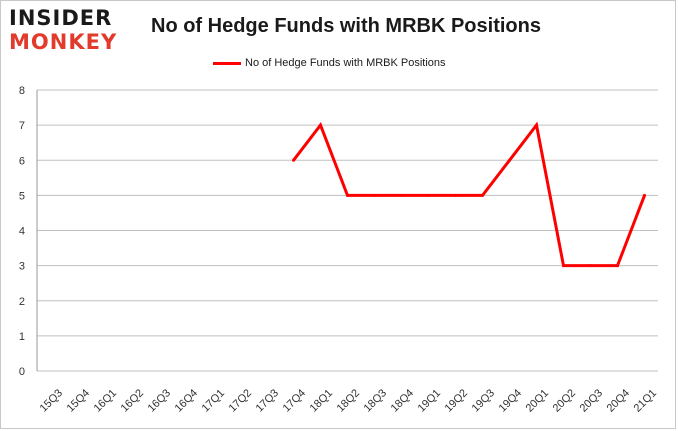 The width and height of the screenshot is (678, 431). What do you see at coordinates (22, 232) in the screenshot?
I see `y-tick-label: 4` at bounding box center [22, 232].